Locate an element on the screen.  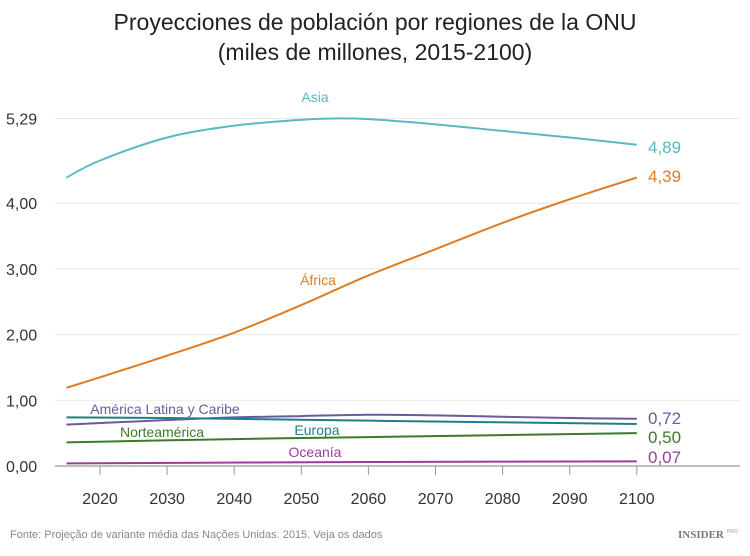
series-name-label: África is located at coordinates (318, 280).